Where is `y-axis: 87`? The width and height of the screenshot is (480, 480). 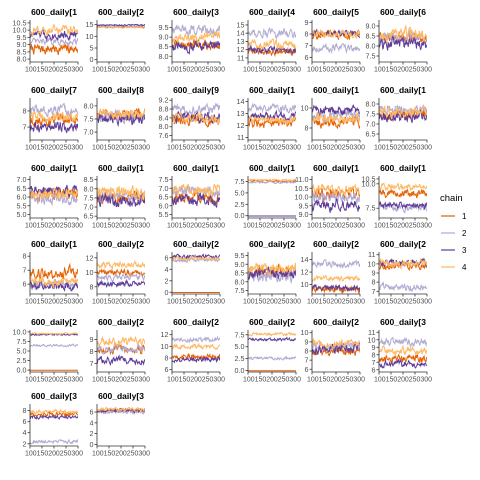 y-axis: 87 is located at coordinates (27, 119).